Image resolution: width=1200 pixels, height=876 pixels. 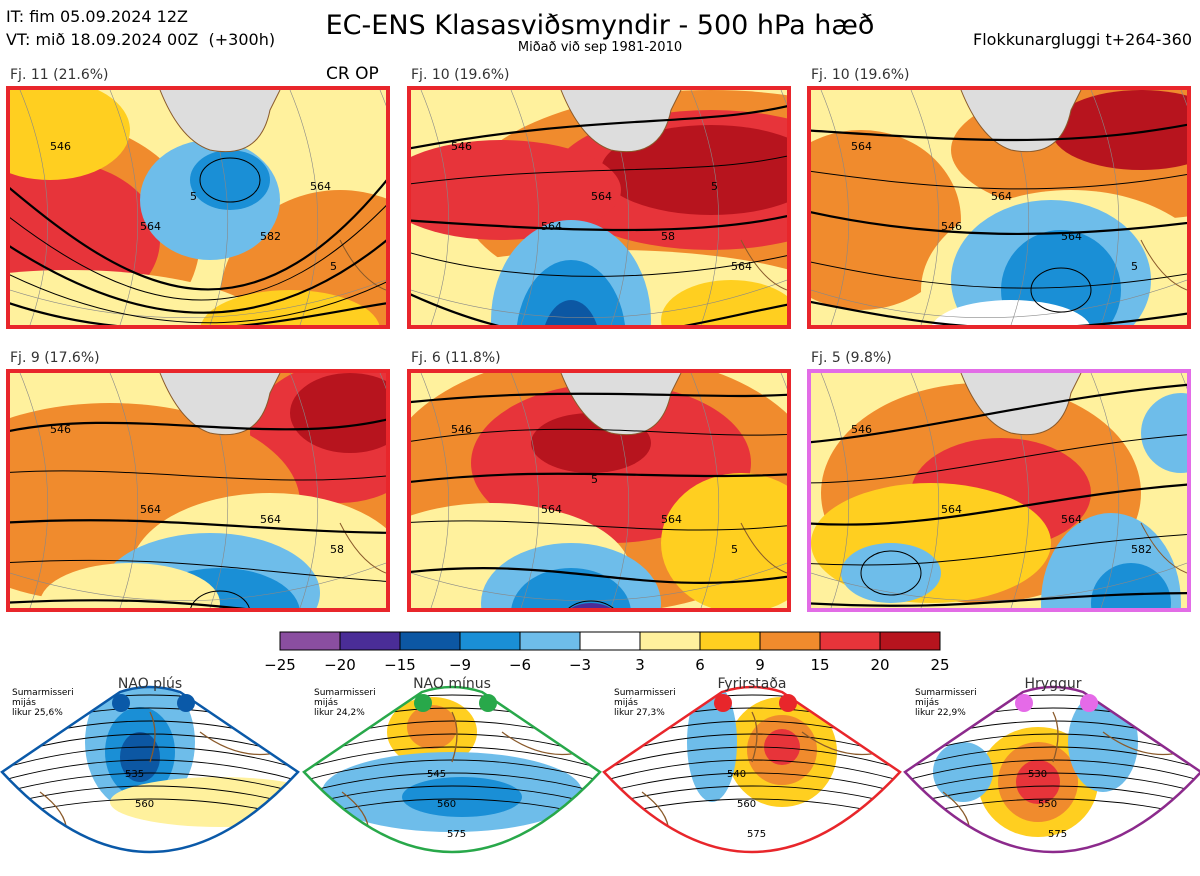 What do you see at coordinates (600, 47) in the screenshot?
I see `page-subtitle: Miðað við sep 1981-2010` at bounding box center [600, 47].